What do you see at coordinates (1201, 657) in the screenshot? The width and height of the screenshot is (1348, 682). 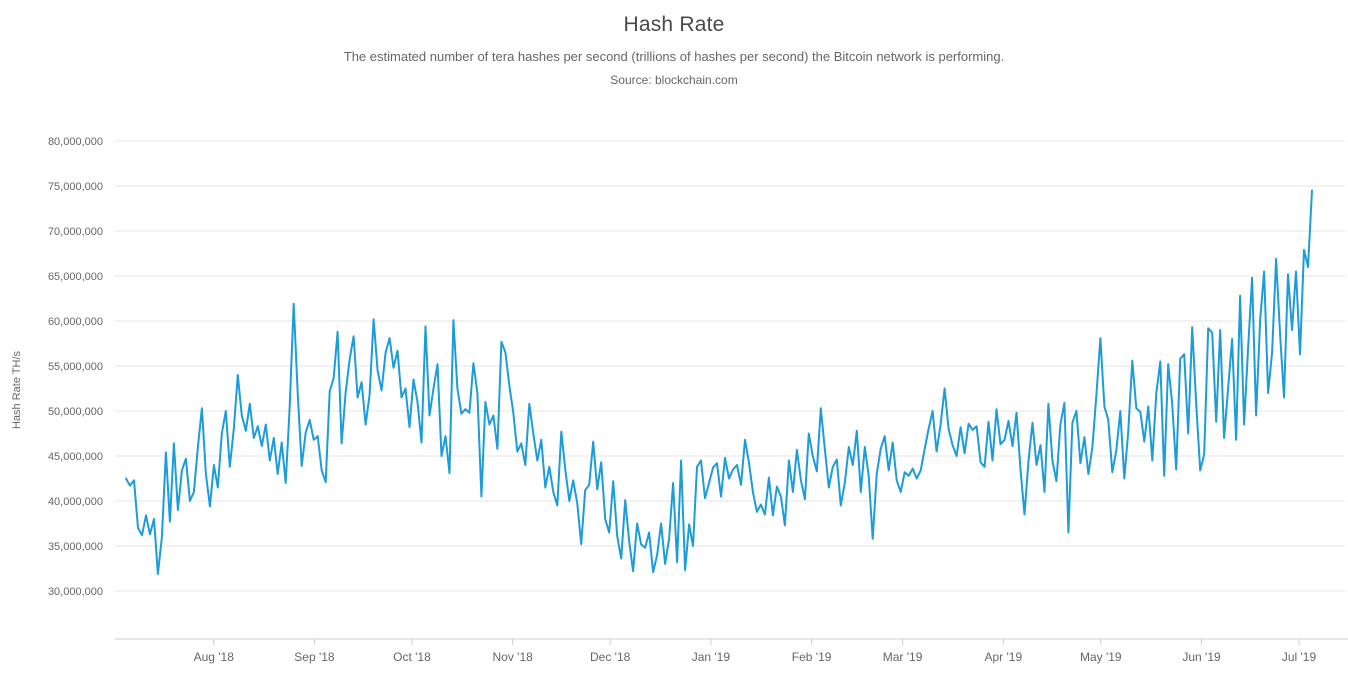 I see `x-tick-label: Jun '19` at bounding box center [1201, 657].